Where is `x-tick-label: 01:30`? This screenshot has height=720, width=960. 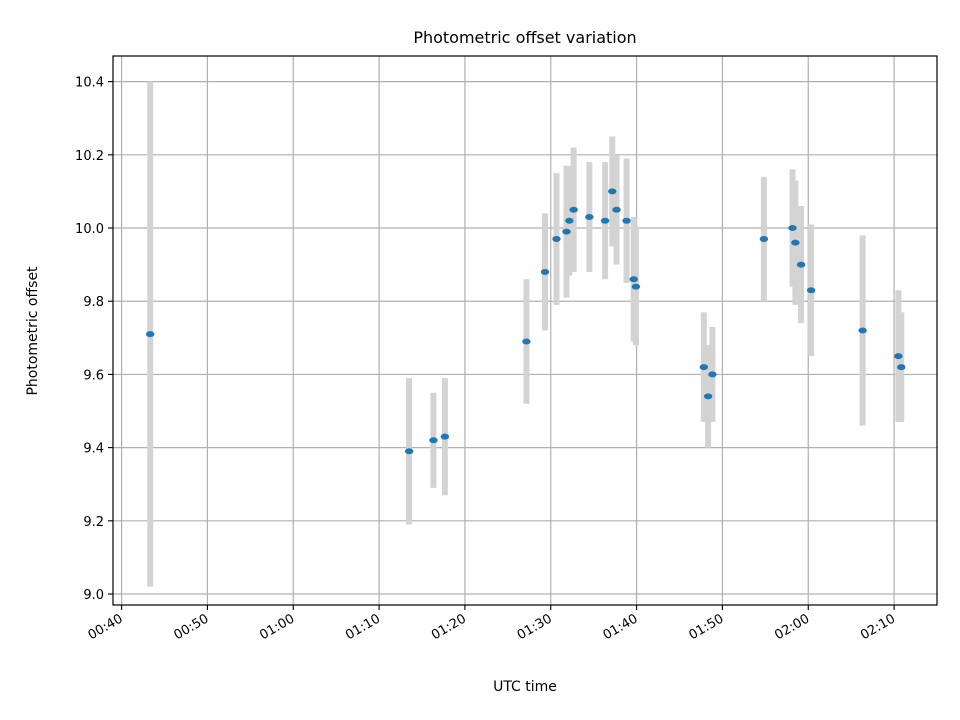 x-tick-label: 01:30 is located at coordinates (535, 627).